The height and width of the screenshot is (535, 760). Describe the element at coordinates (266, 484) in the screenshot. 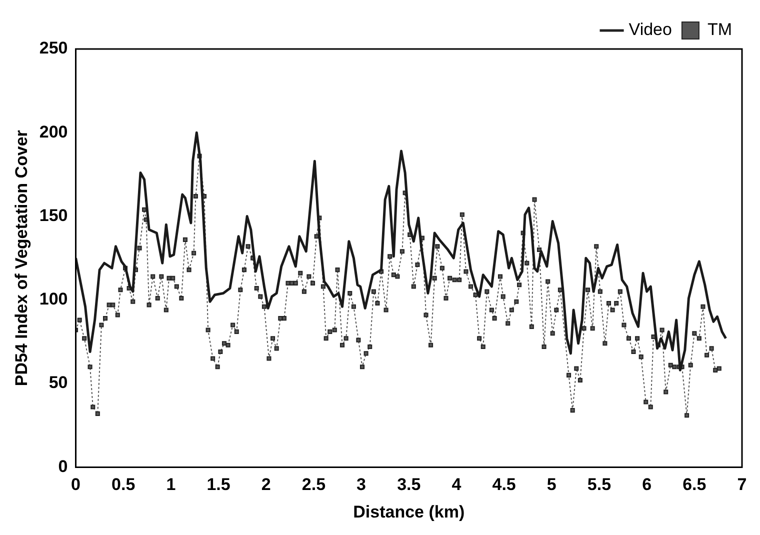

I see `x-tick-label: 2` at that location.